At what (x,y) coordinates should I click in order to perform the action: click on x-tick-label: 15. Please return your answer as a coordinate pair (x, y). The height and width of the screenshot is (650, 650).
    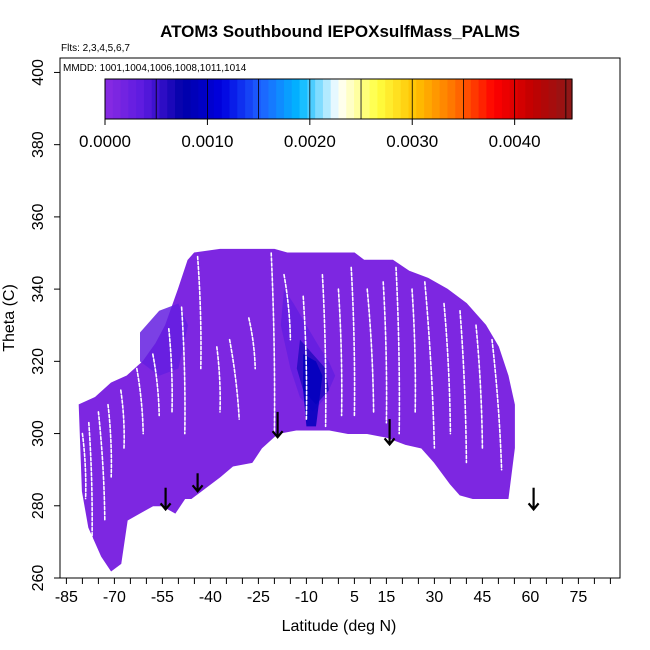
    Looking at the image, I should click on (387, 597).